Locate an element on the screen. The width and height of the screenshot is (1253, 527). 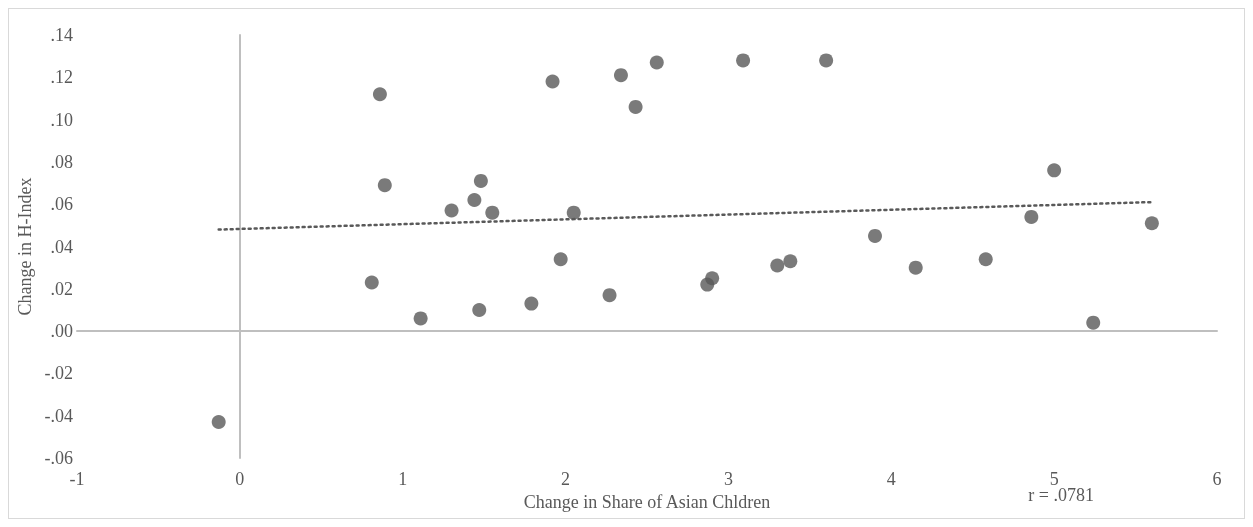
y-tick-label: .14 is located at coordinates (61, 35).